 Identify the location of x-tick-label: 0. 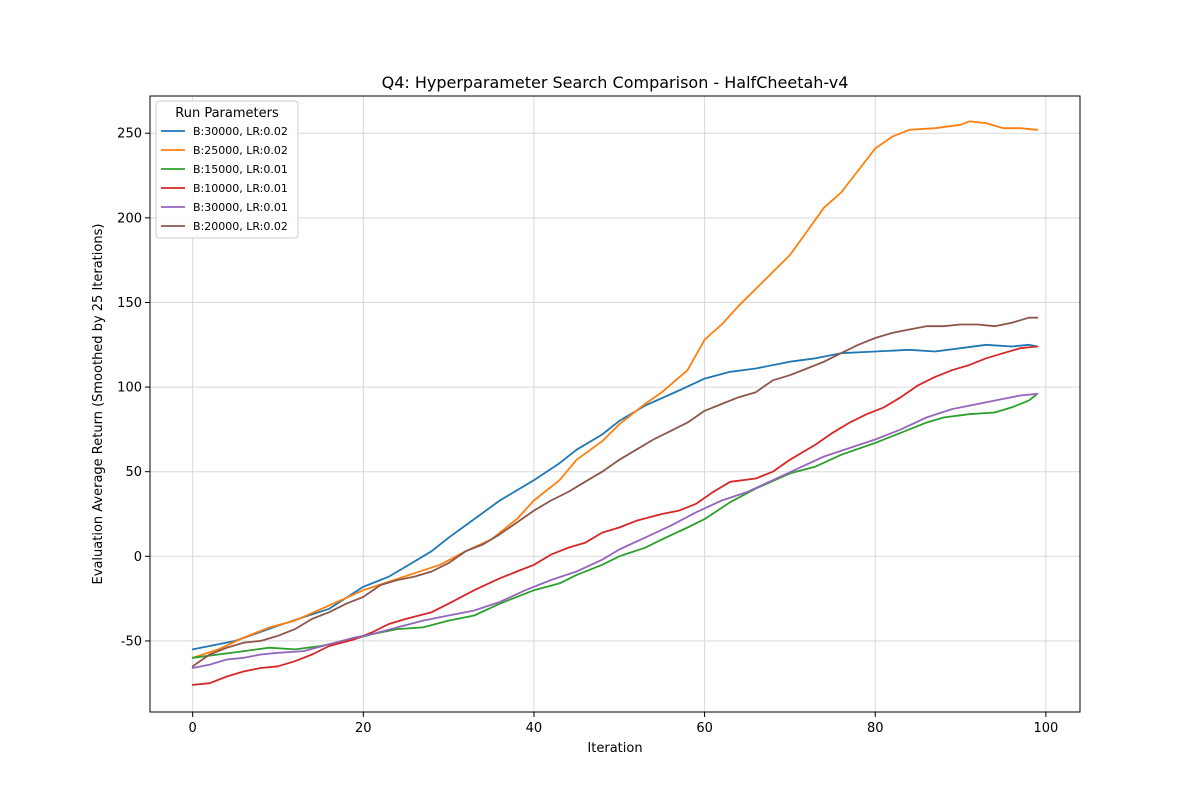
(193, 728).